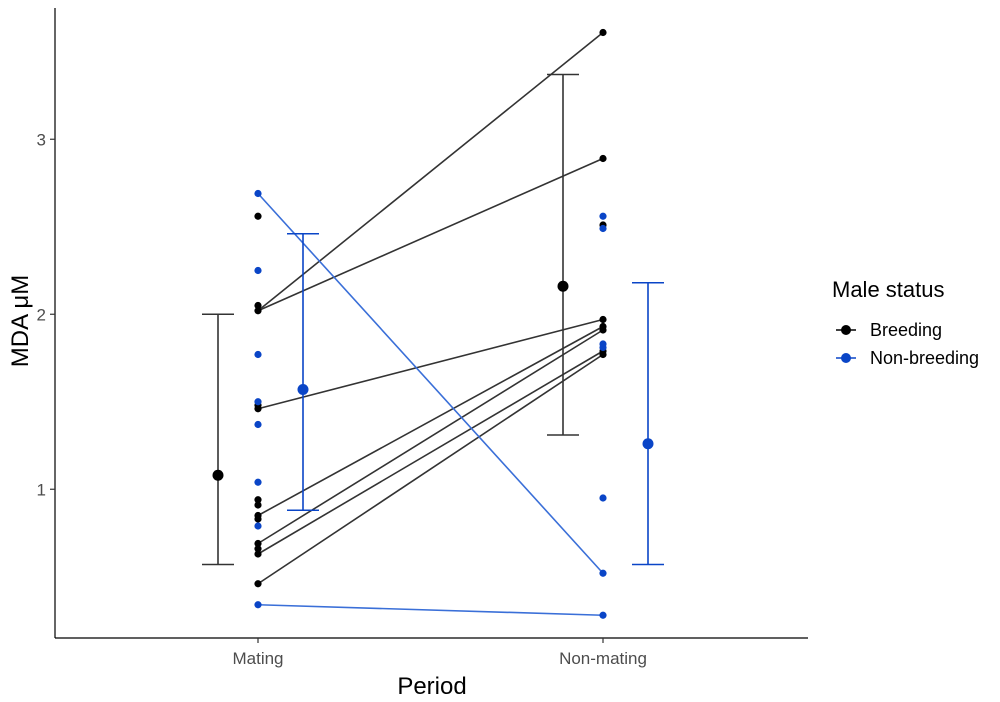 Image resolution: width=1000 pixels, height=702 pixels. I want to click on legend-item-non-breeding: Non-breeding, so click(907, 358).